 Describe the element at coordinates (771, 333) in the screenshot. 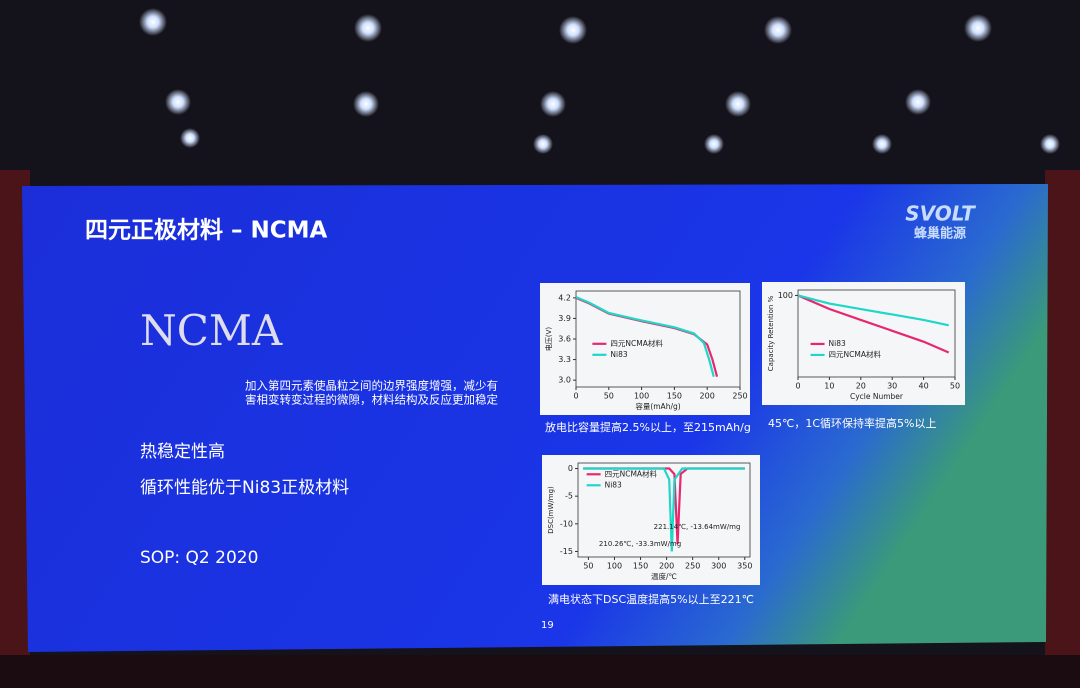

I see `y-axis-label: Capacity Retention %` at that location.